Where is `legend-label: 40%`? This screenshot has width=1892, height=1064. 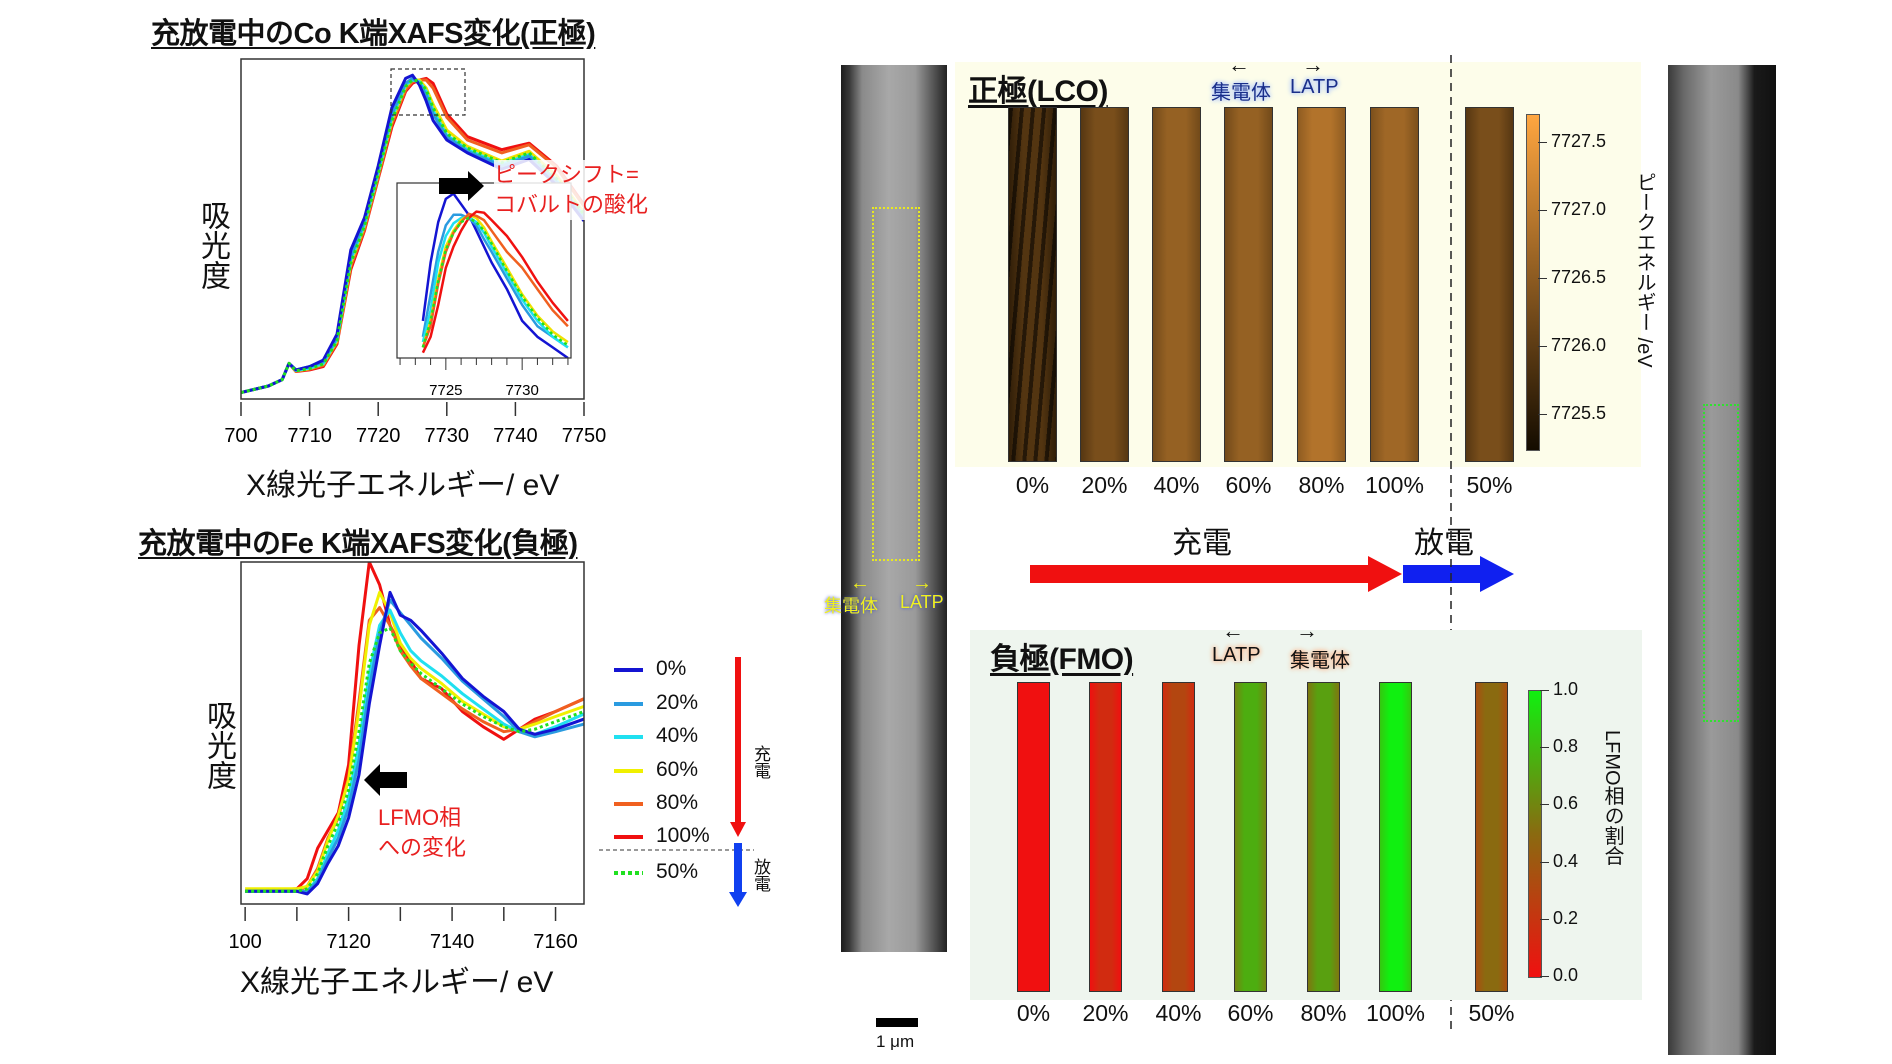
legend-label: 40% is located at coordinates (677, 735).